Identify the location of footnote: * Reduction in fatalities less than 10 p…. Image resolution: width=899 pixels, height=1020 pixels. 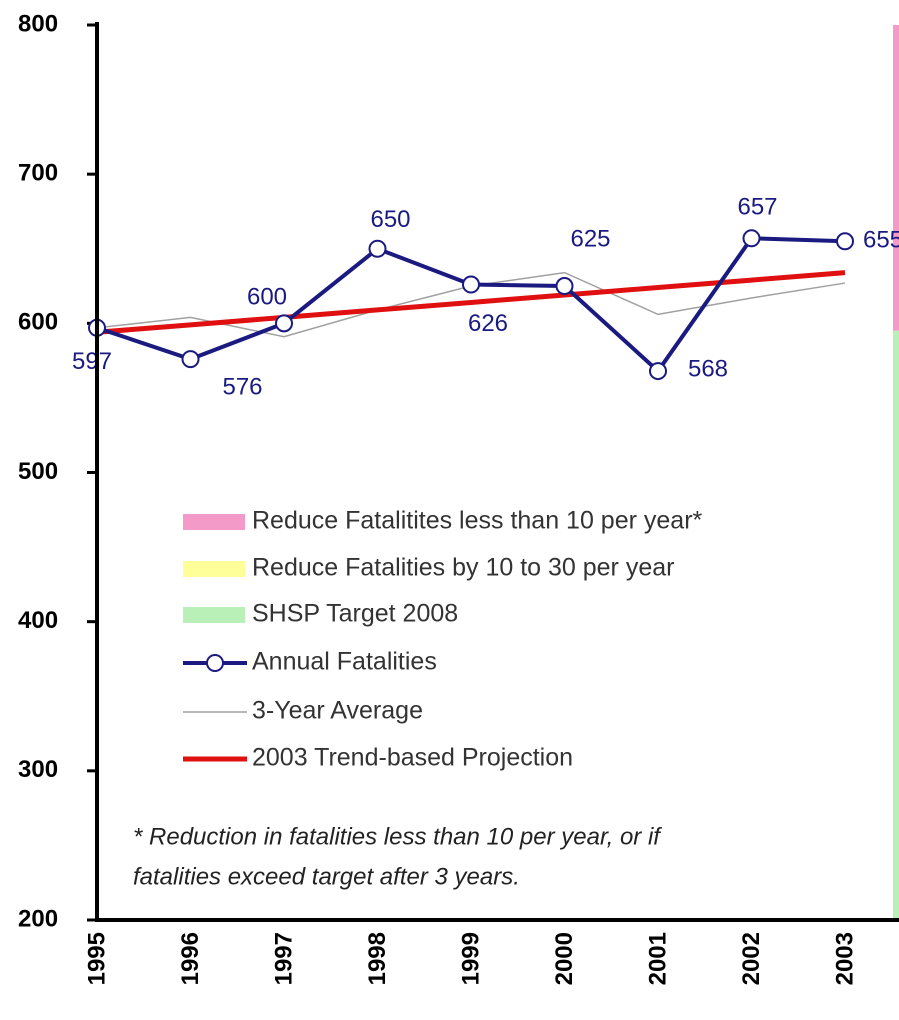
(397, 836).